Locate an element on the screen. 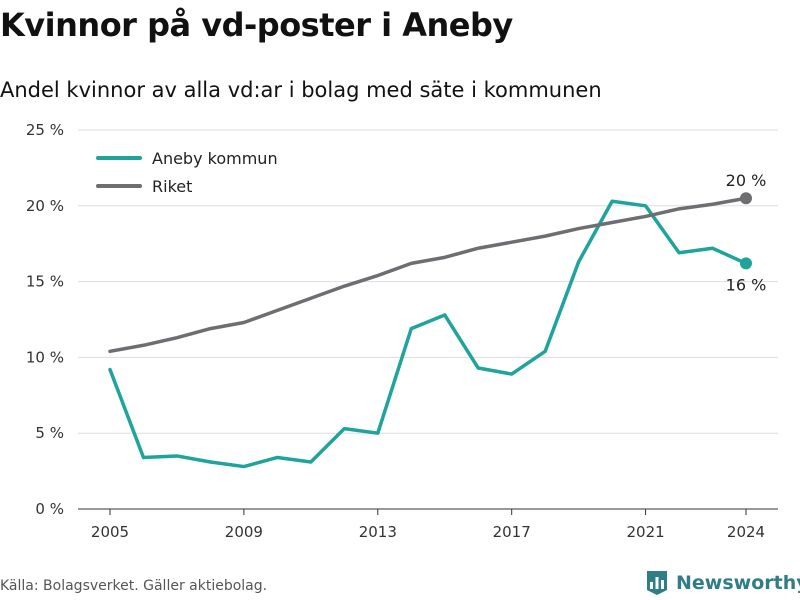  y-tick-label: 10 % is located at coordinates (45, 357).